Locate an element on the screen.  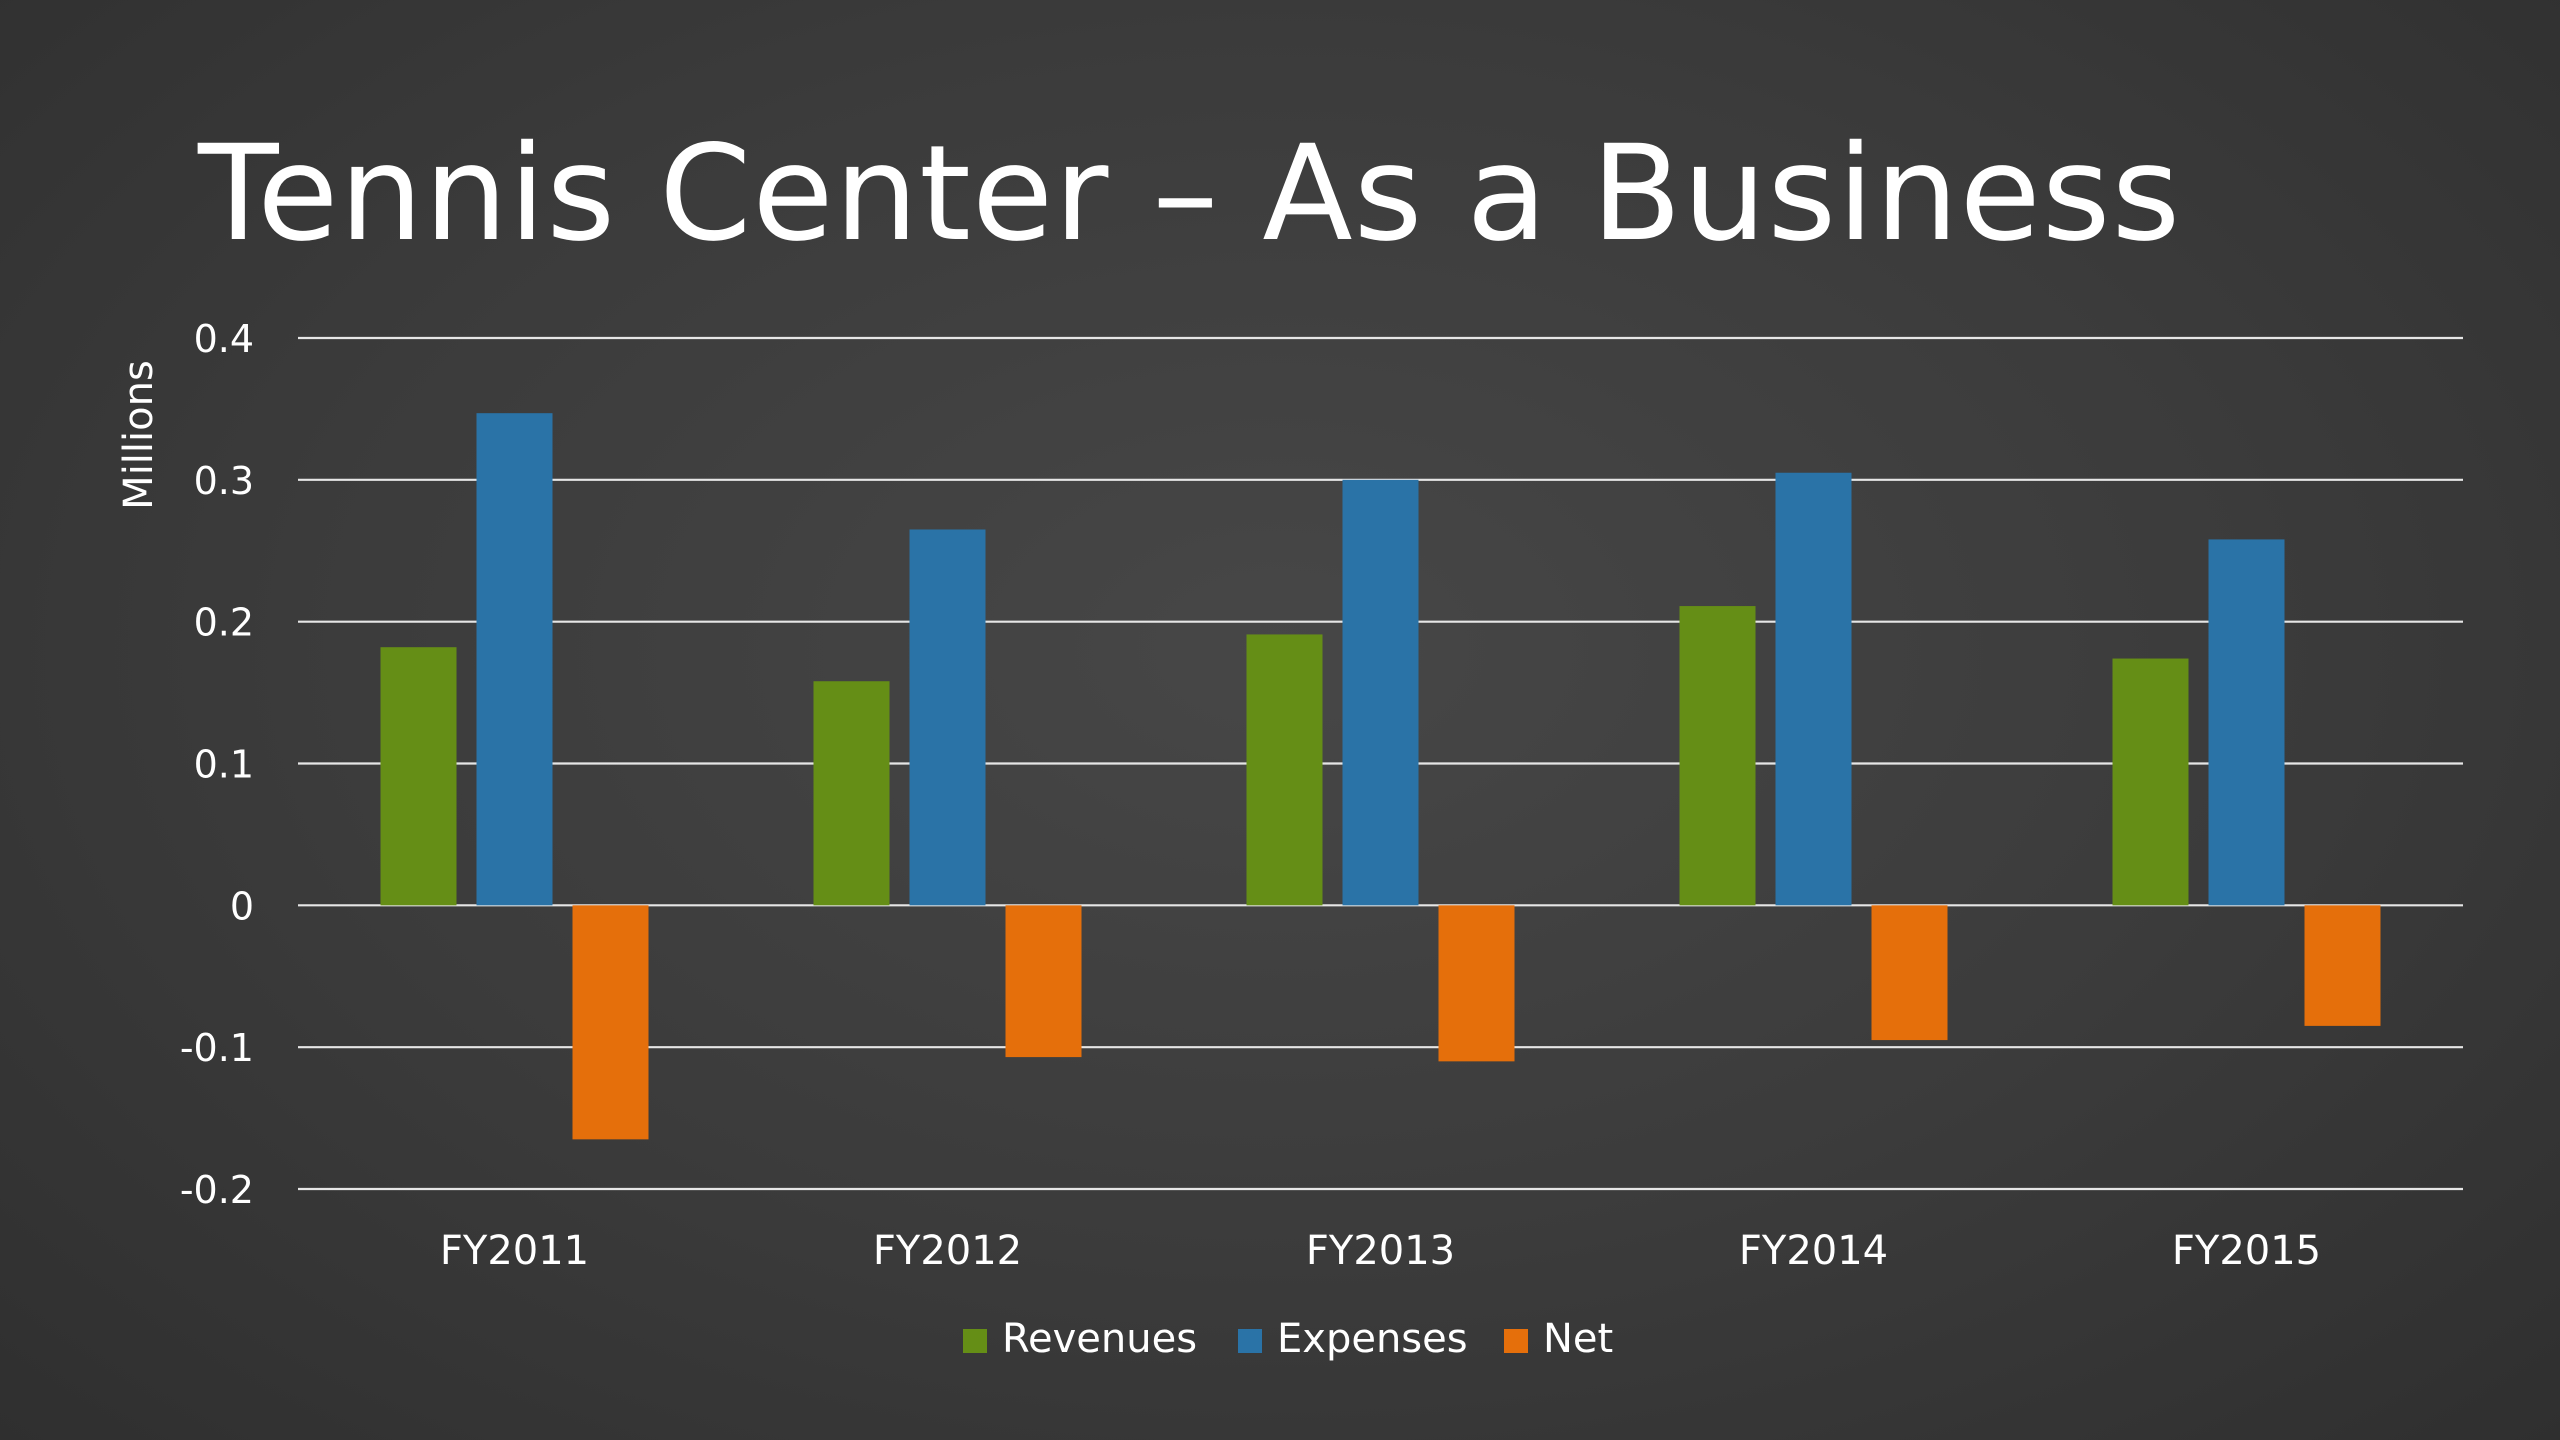
y-tick-label: -0.1 is located at coordinates (217, 1048).